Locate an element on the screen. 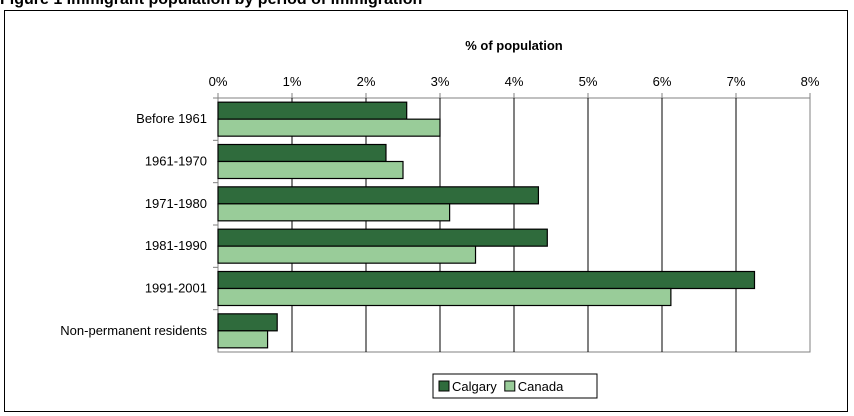 The width and height of the screenshot is (854, 416). chart-title: % of population is located at coordinates (514, 45).